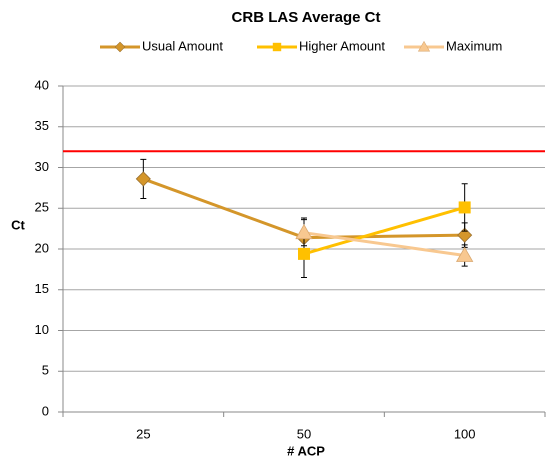 This screenshot has height=464, width=546. What do you see at coordinates (182, 45) in the screenshot?
I see `legend-label: Usual Amount` at bounding box center [182, 45].